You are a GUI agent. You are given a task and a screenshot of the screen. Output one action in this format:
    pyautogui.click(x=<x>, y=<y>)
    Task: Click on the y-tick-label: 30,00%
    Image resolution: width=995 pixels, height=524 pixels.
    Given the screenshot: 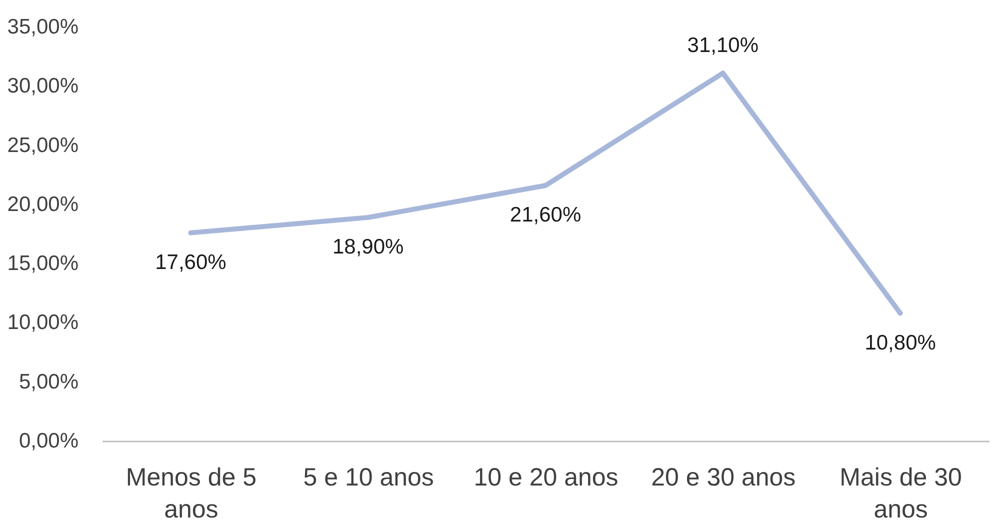 What is the action you would take?
    pyautogui.click(x=42, y=86)
    